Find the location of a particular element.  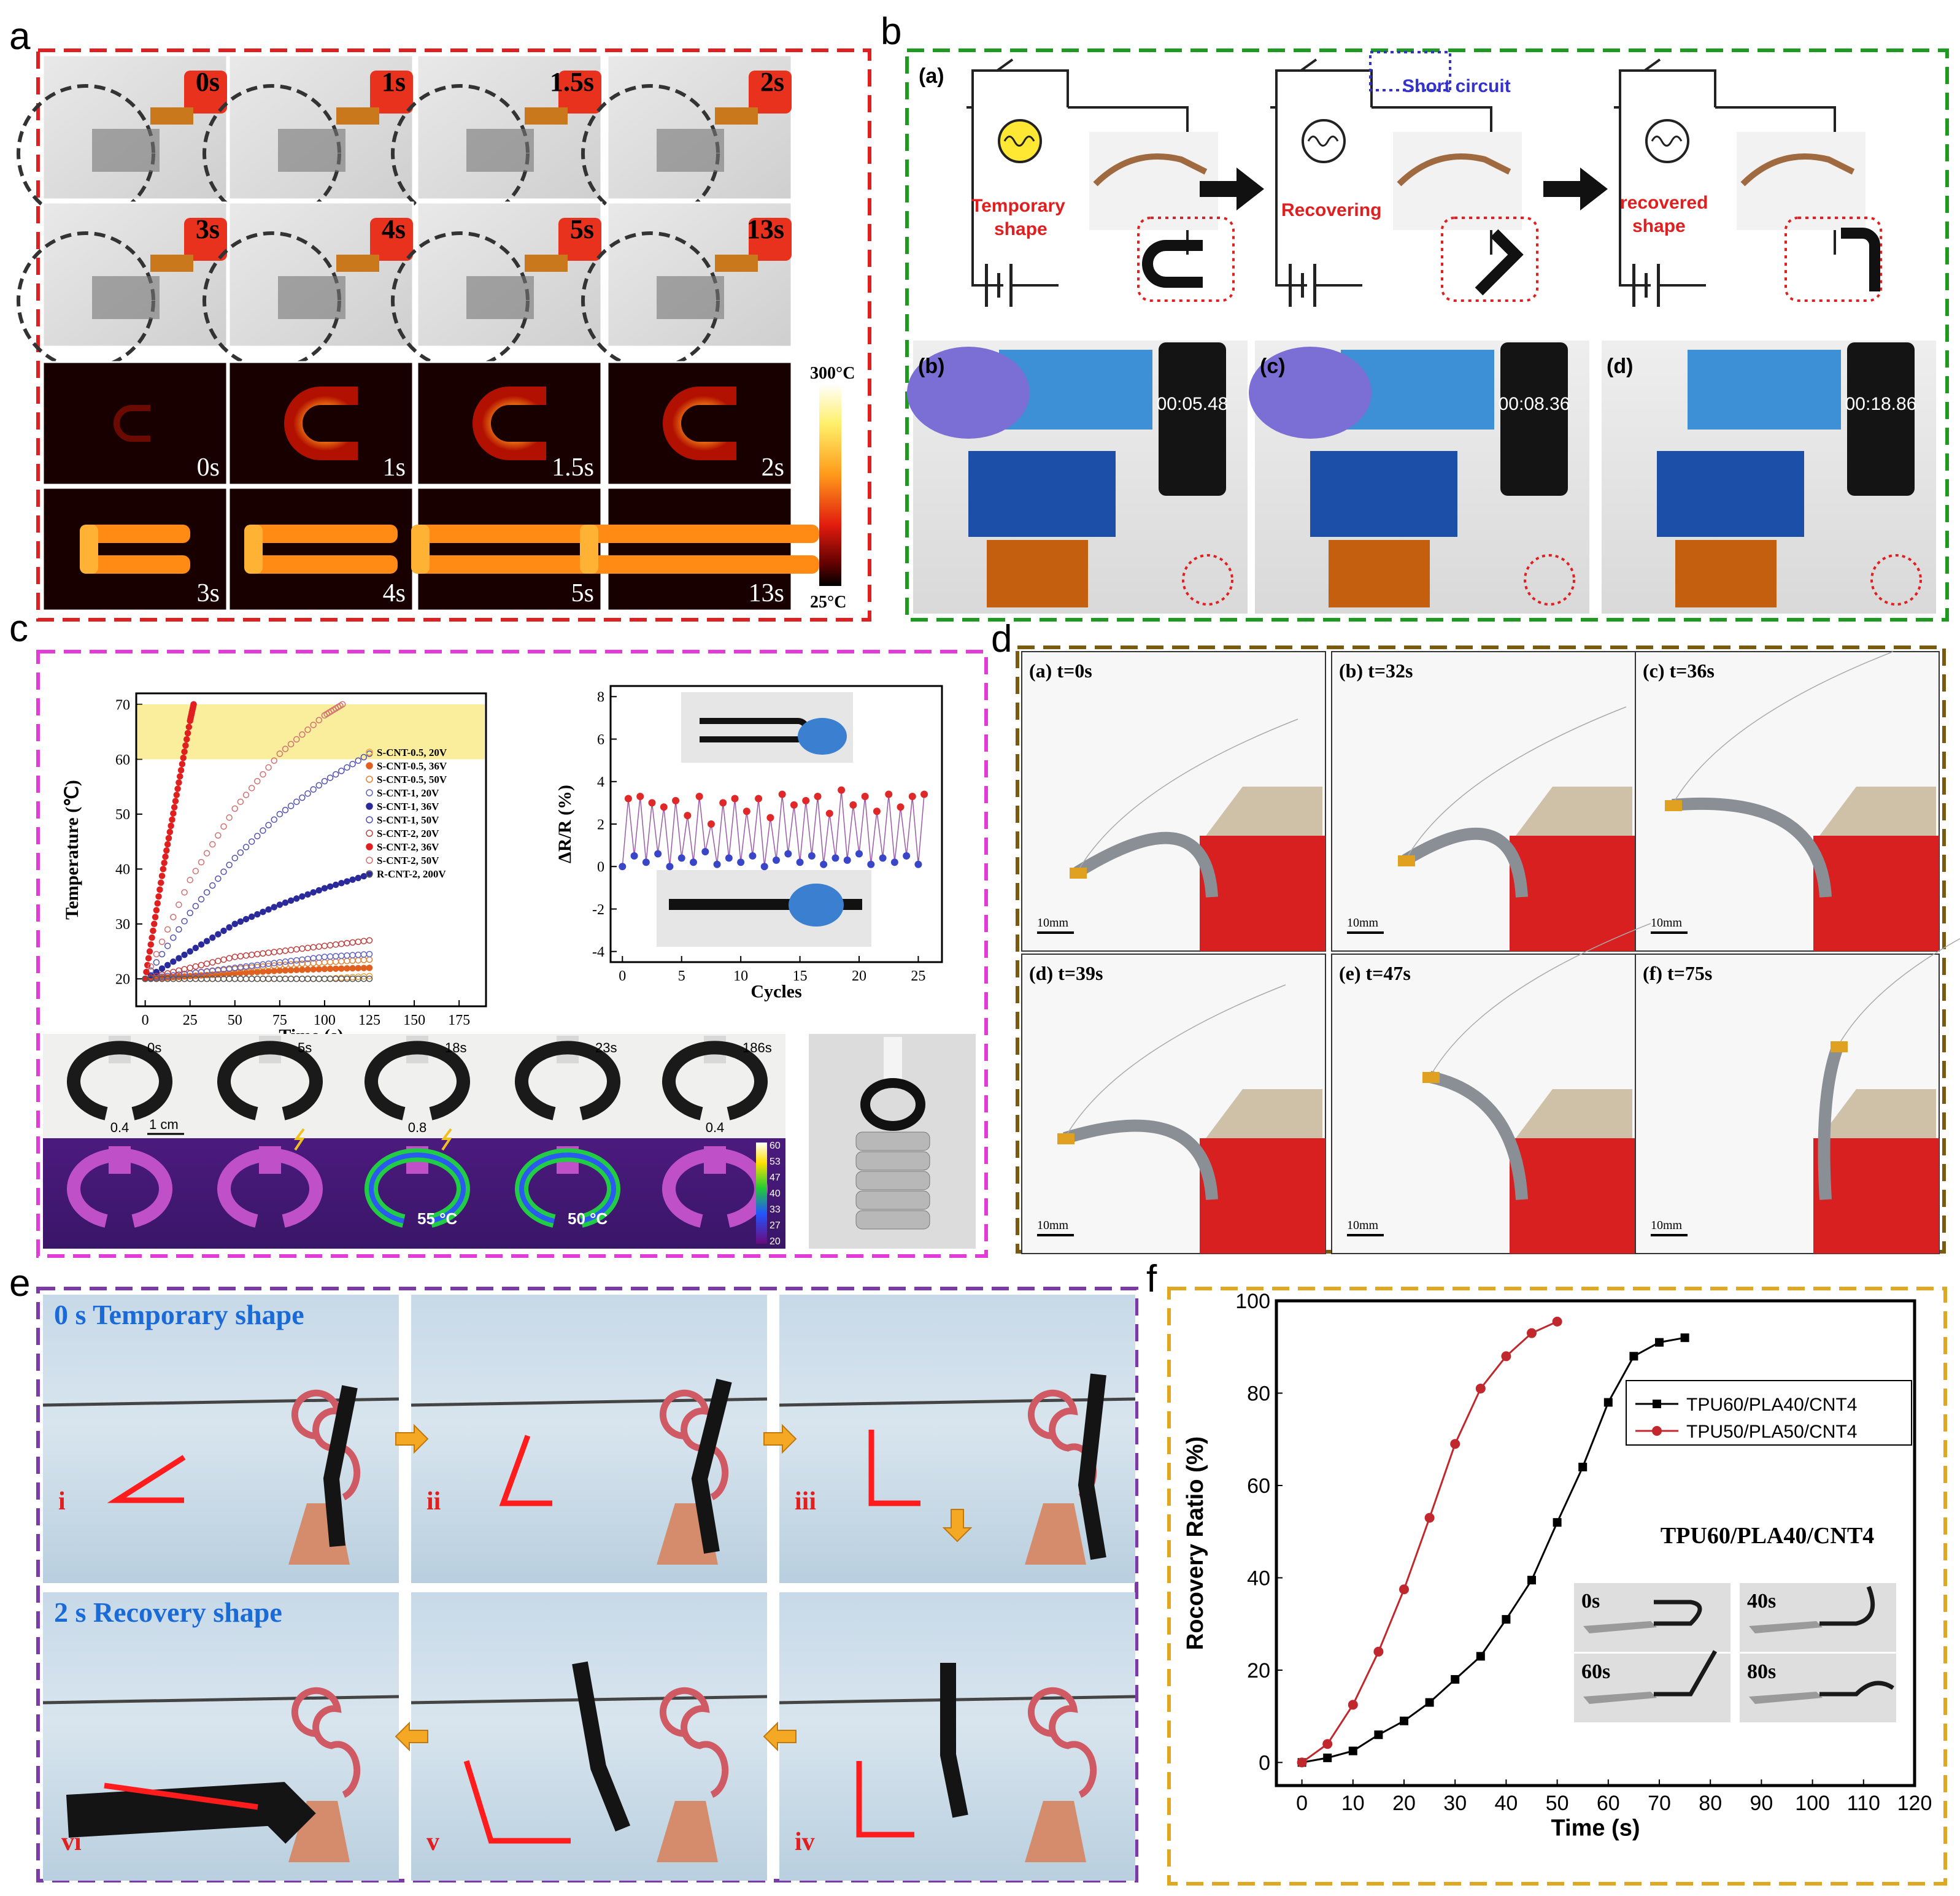

metal-weight is located at coordinates (893, 1180).